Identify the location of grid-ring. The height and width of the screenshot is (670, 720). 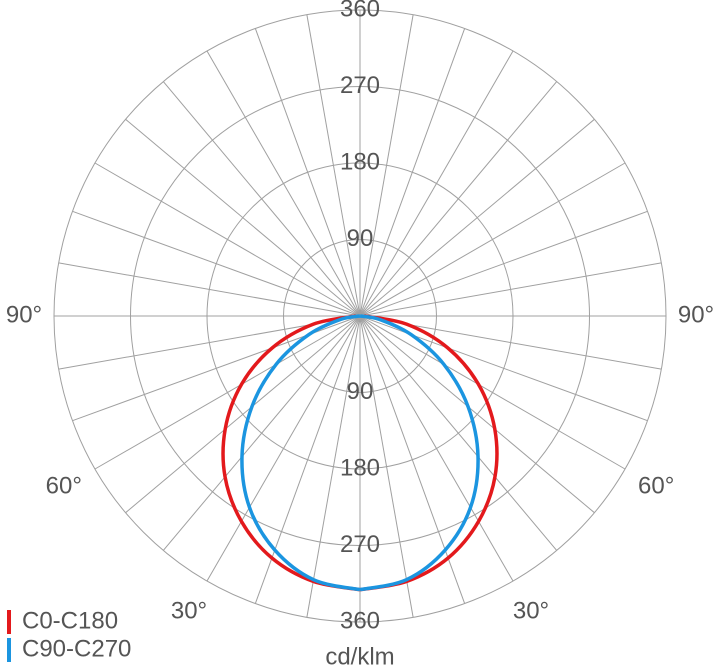
(360, 316).